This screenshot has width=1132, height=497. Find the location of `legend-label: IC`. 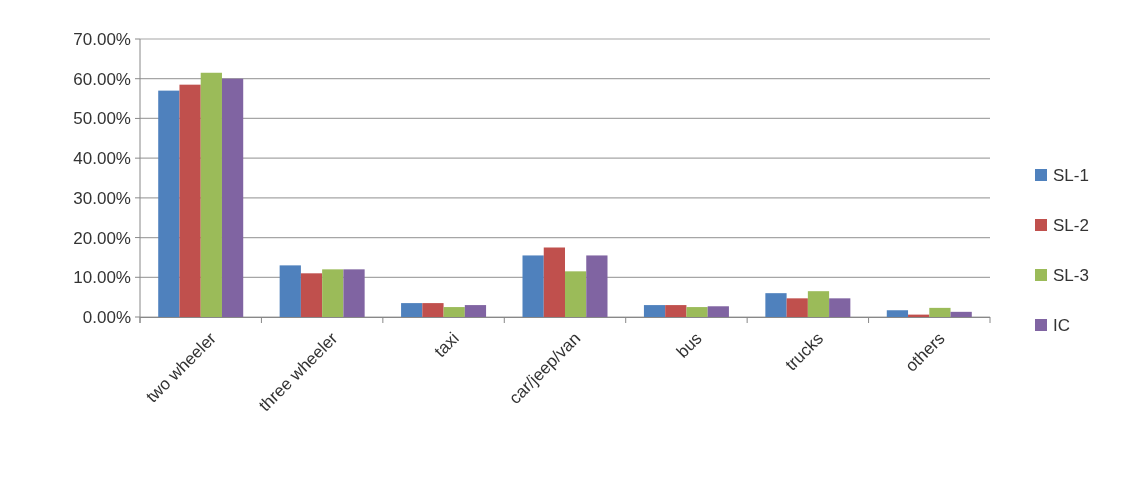

legend-label: IC is located at coordinates (1061, 325).